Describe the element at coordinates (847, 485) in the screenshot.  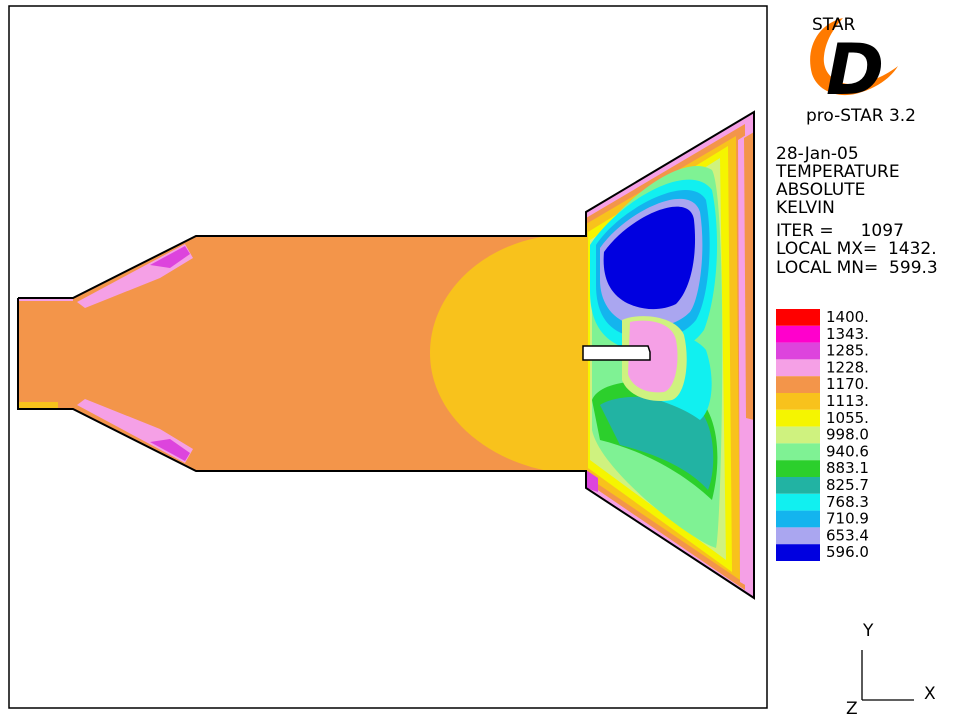
I see `legend-label: 825.7` at that location.